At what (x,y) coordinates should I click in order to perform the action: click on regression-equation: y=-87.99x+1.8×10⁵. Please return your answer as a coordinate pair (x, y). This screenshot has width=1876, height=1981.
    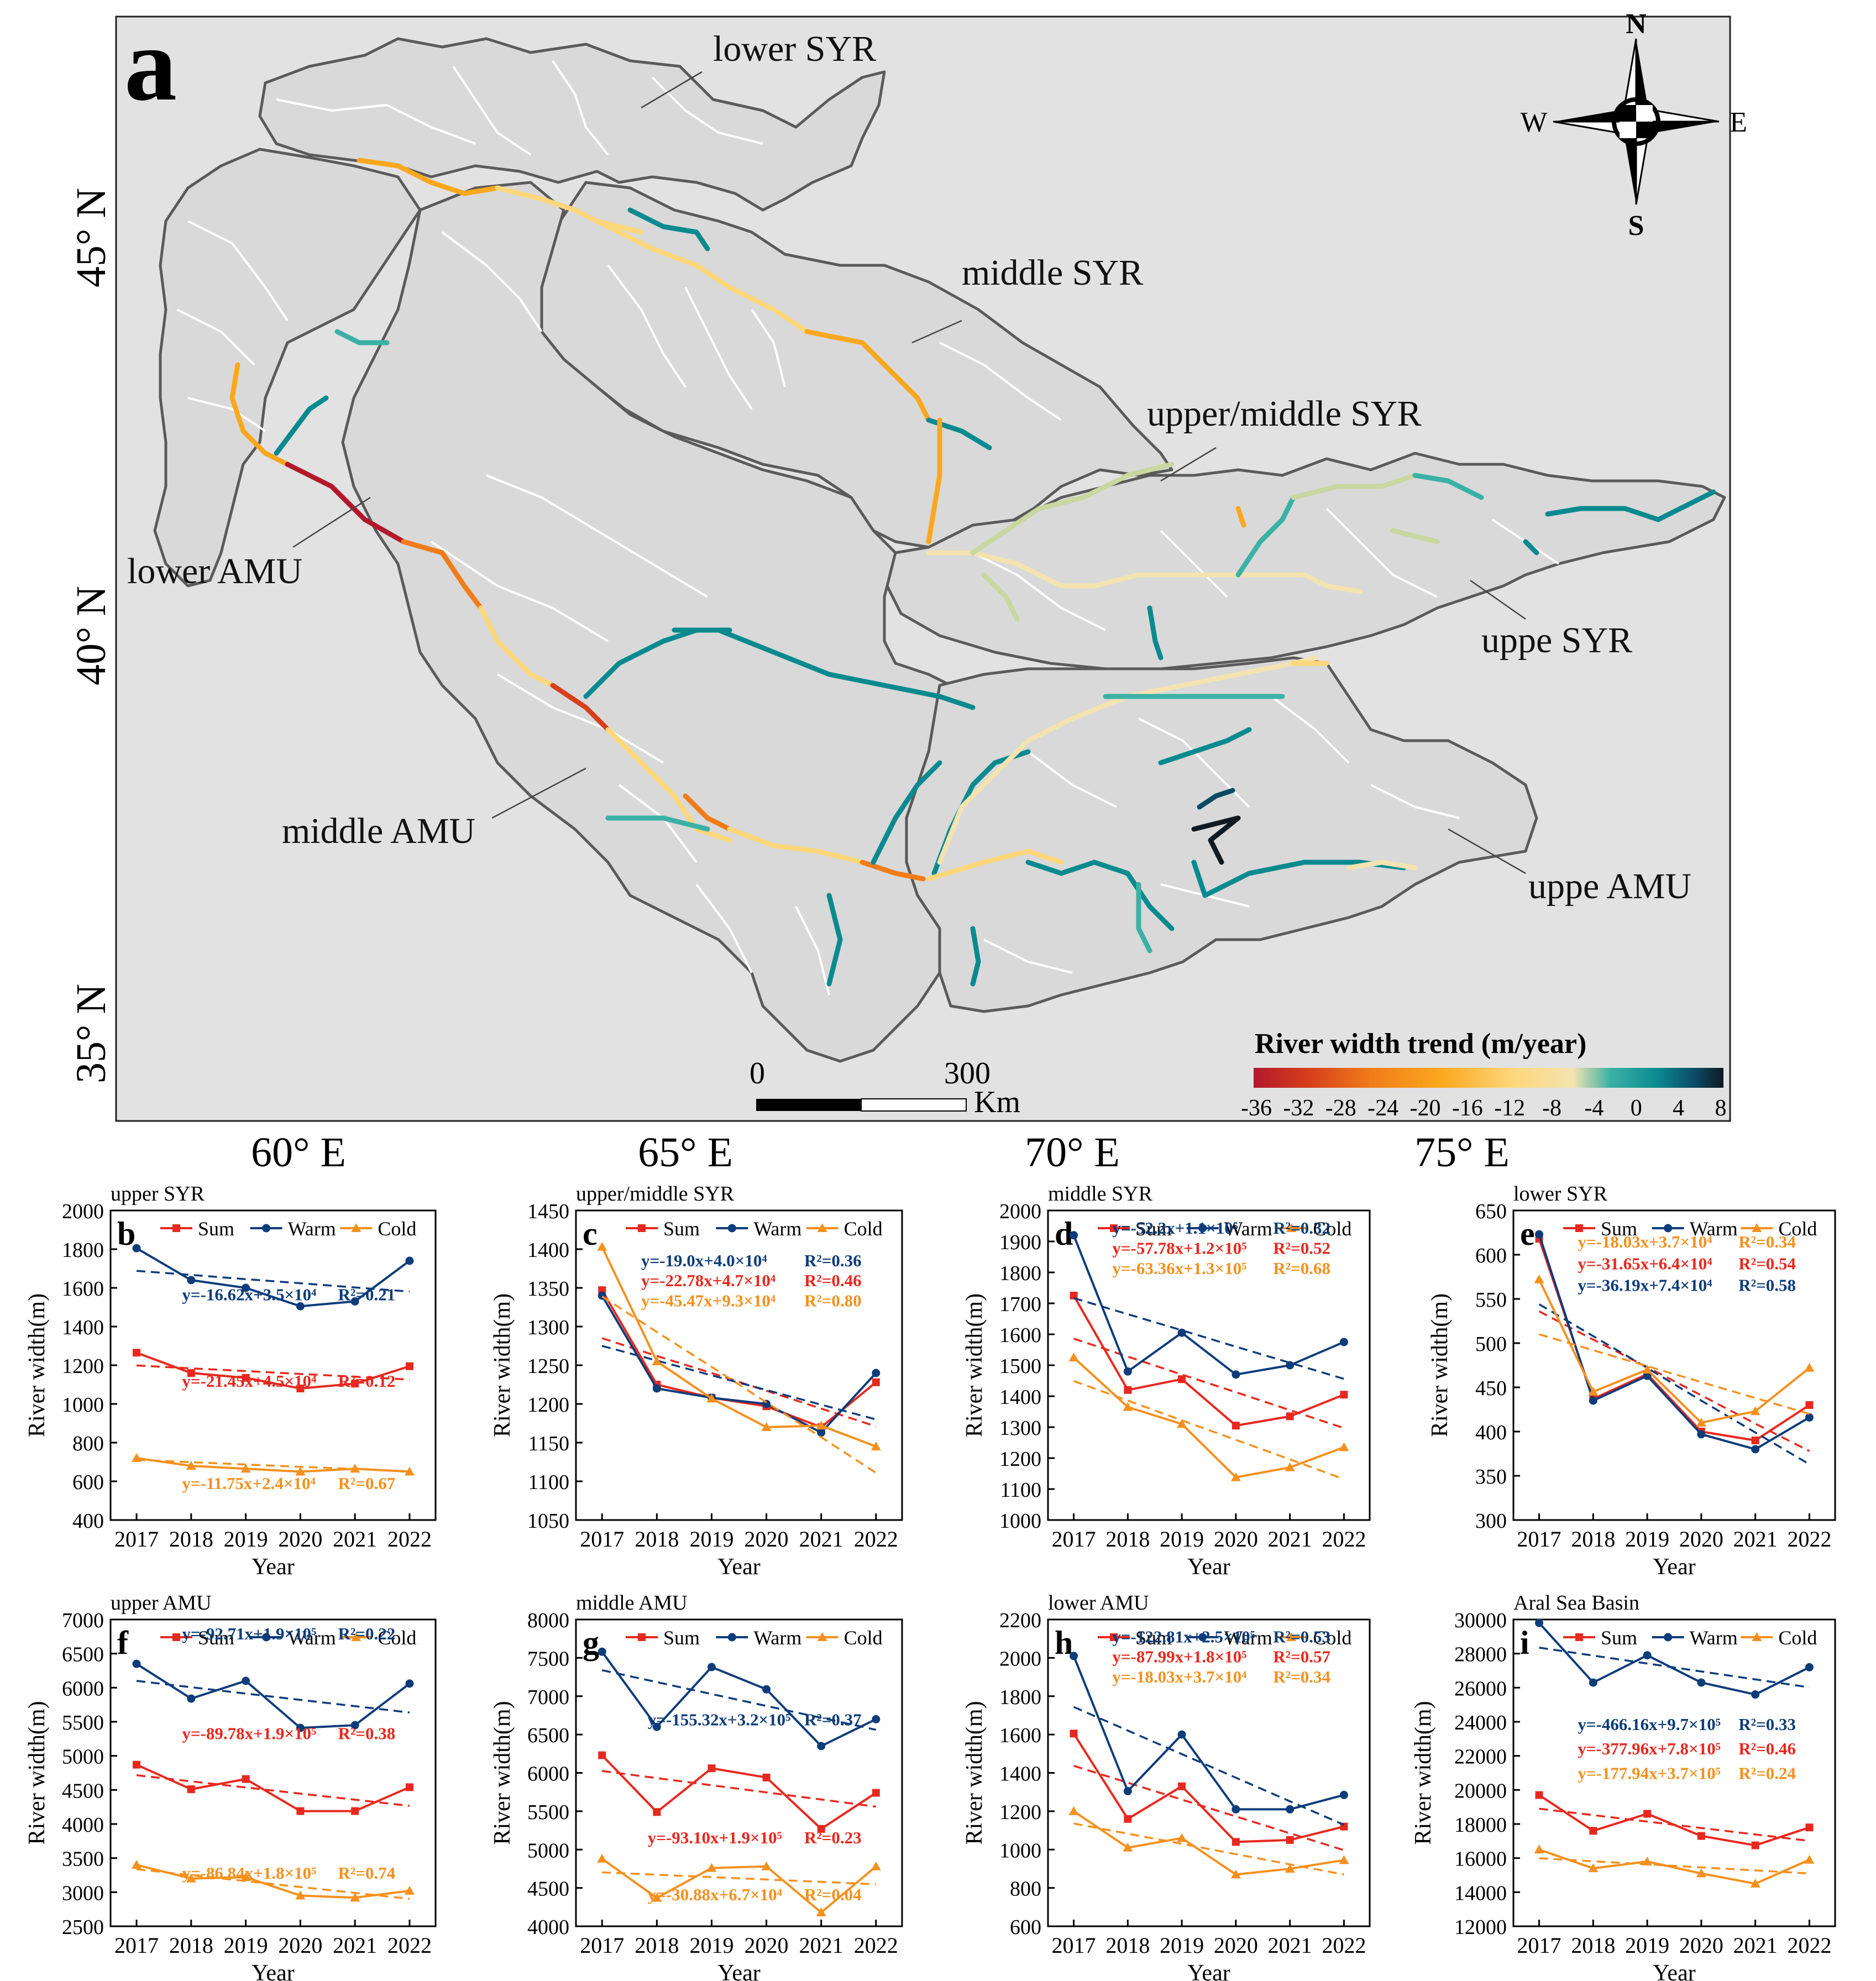
    Looking at the image, I should click on (1179, 1656).